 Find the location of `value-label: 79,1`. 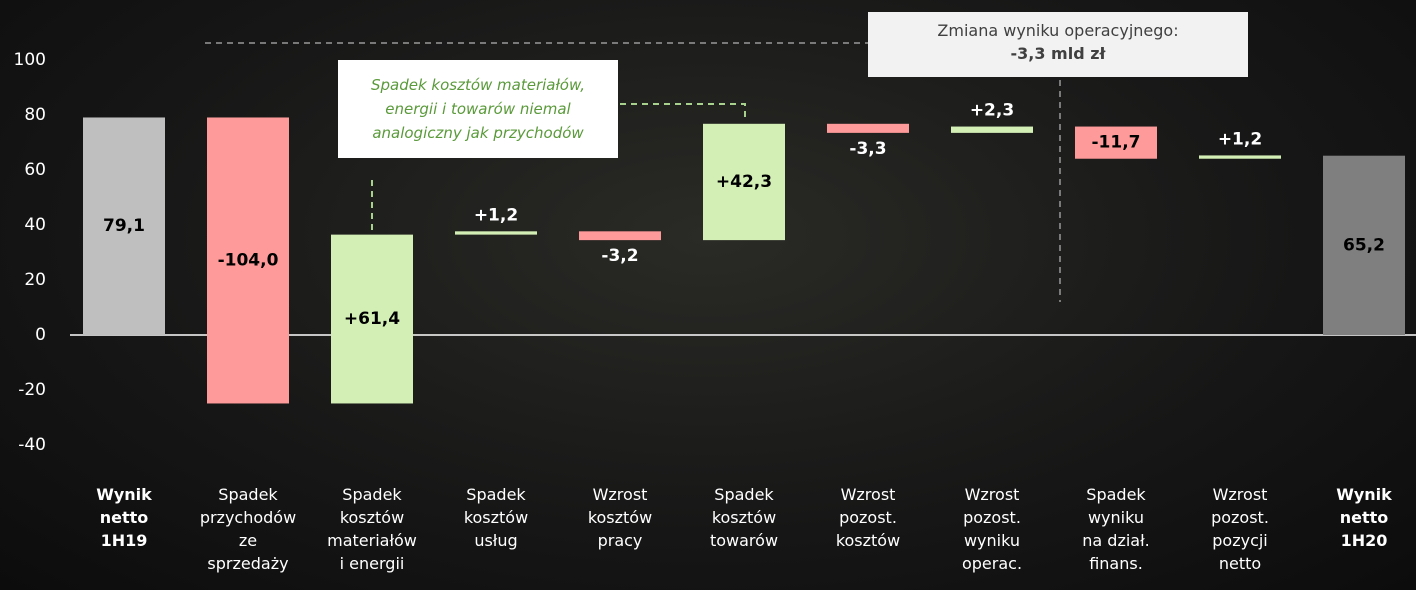

value-label: 79,1 is located at coordinates (124, 226).